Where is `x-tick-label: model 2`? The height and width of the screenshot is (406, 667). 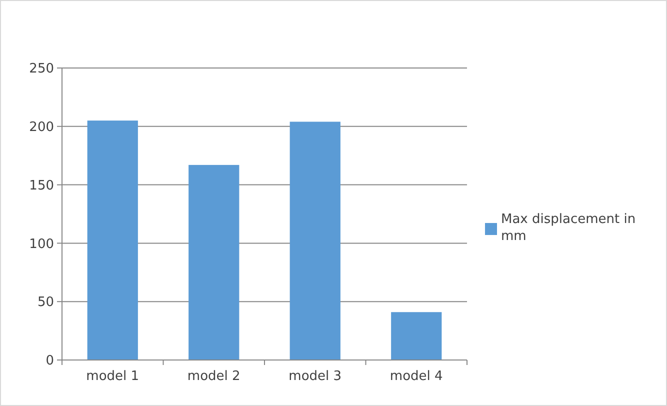
x-tick-label: model 2 is located at coordinates (213, 376).